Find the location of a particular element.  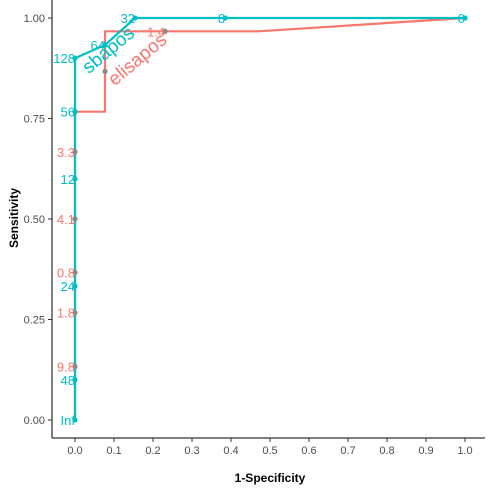

sbapos-cutoff-label: 128 is located at coordinates (64, 58).